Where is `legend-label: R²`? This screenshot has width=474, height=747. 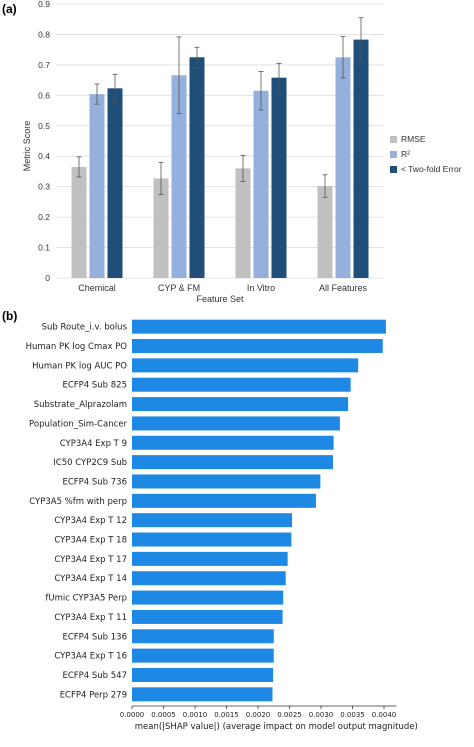
legend-label: R² is located at coordinates (405, 154).